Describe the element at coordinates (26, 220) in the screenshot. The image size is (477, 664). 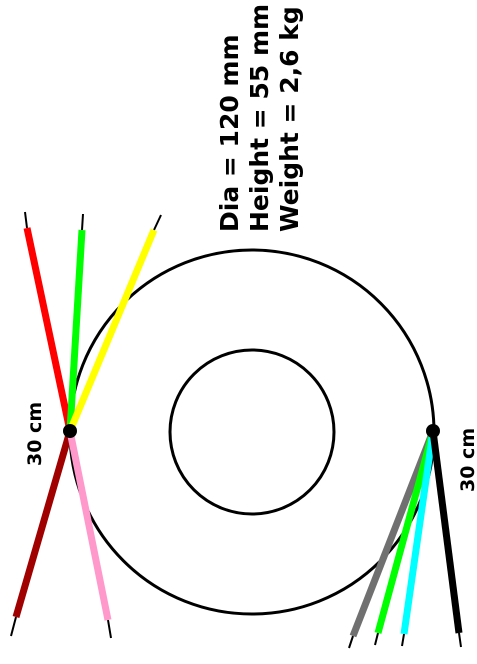
I see `wire-red-tip` at that location.